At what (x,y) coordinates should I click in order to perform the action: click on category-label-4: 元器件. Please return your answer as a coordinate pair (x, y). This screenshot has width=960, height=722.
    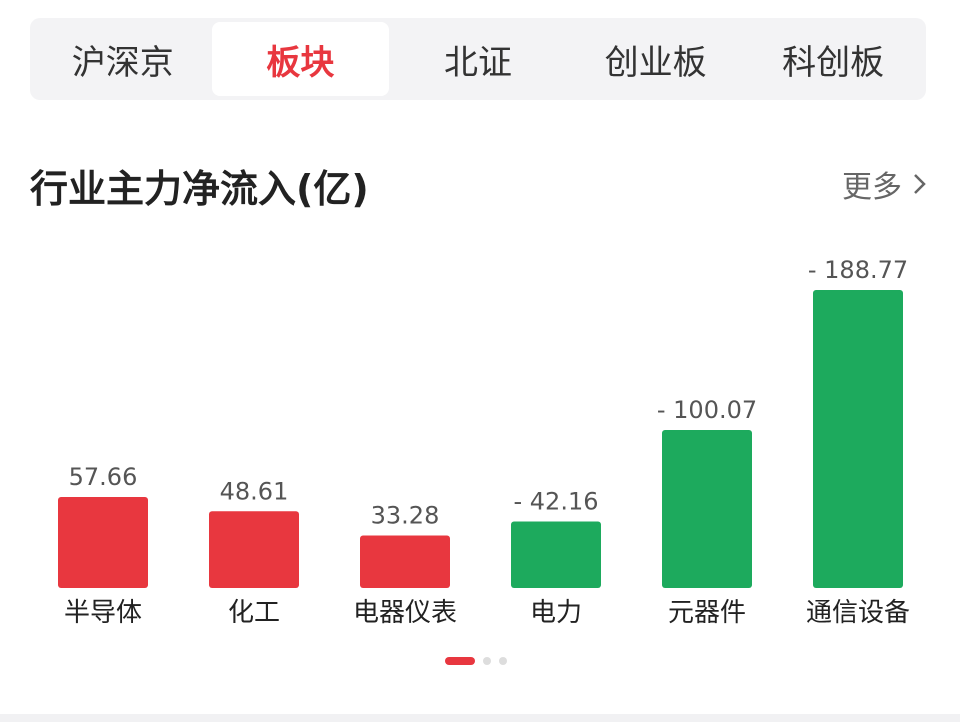
    Looking at the image, I should click on (707, 613).